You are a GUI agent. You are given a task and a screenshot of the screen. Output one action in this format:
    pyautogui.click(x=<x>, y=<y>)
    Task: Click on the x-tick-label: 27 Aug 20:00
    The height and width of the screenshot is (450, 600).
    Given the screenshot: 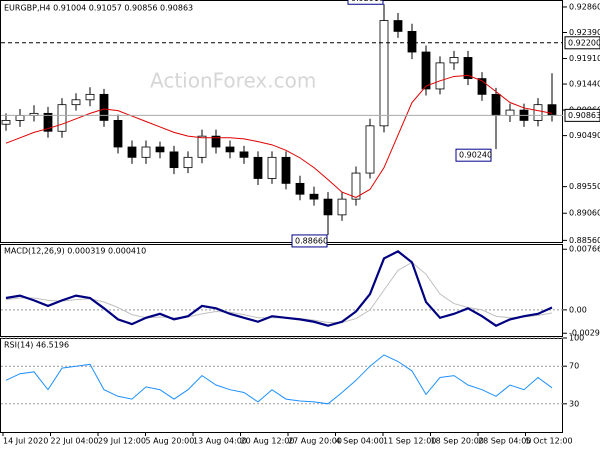 What is the action you would take?
    pyautogui.click(x=315, y=441)
    